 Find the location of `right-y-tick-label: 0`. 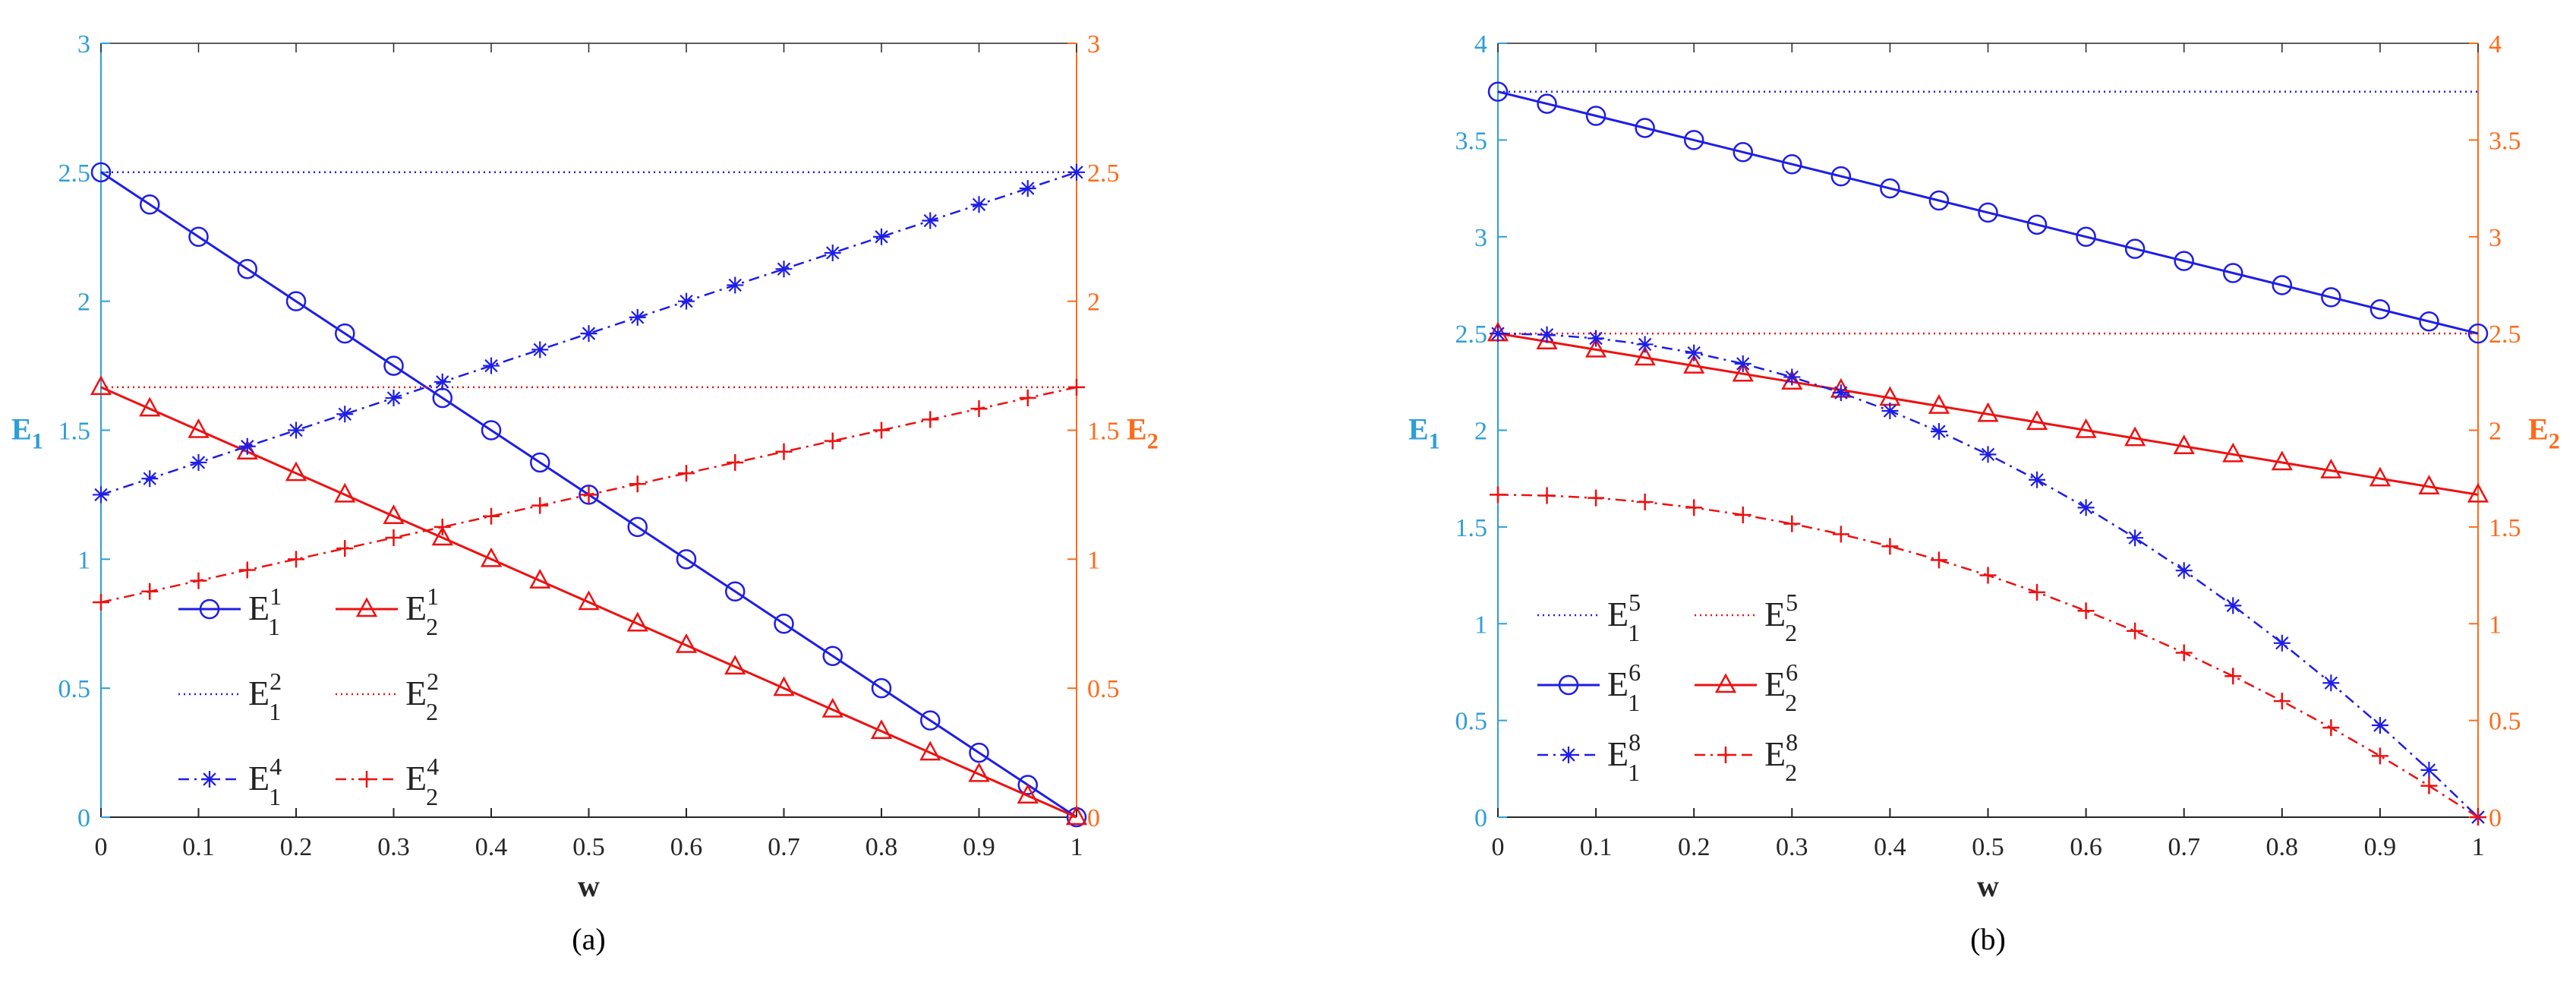

right-y-tick-label: 0 is located at coordinates (2495, 818).